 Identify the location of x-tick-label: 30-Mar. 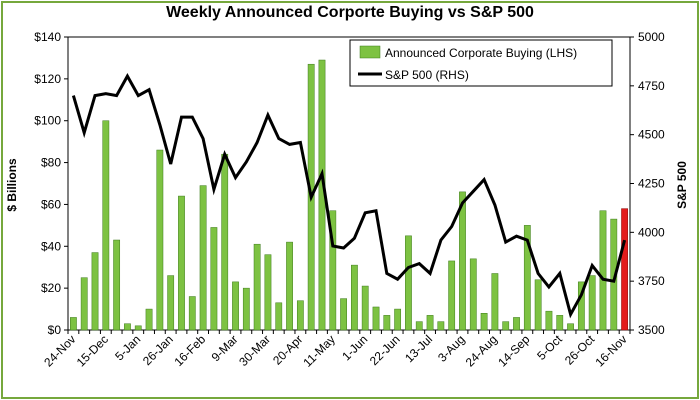
(254, 350).